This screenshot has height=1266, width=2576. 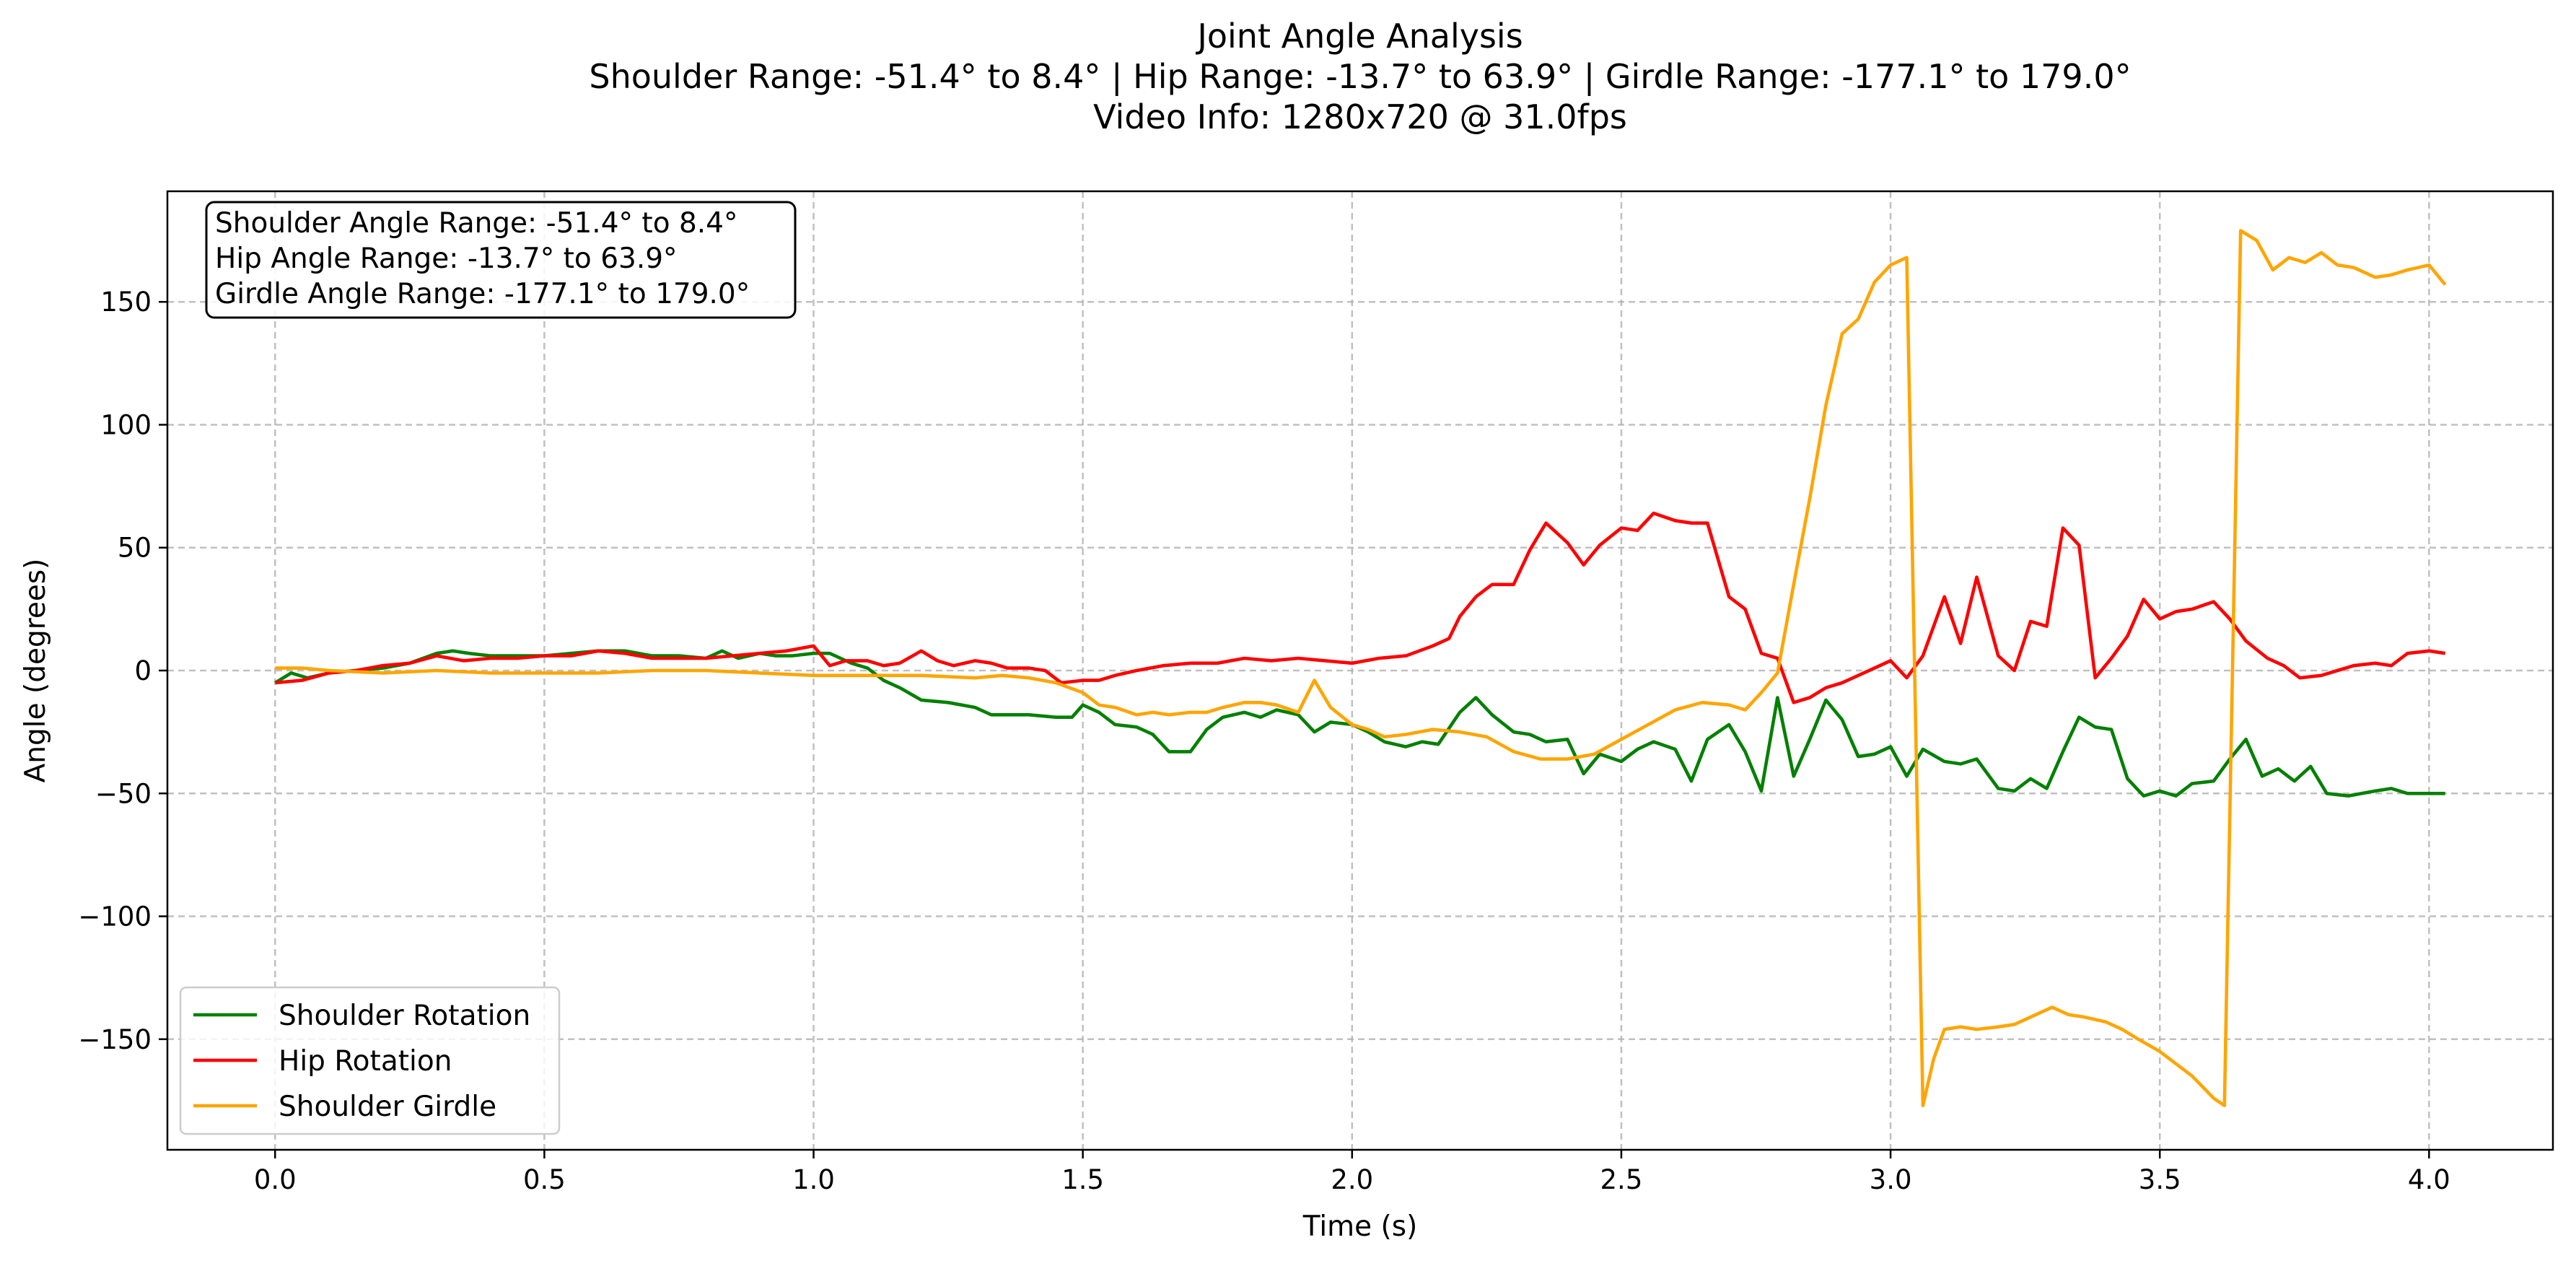 I want to click on title-line-1: Joint Angle Analysis, so click(x=1359, y=36).